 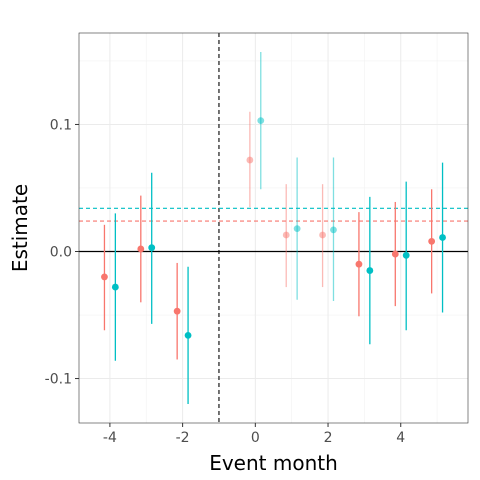 I want to click on x-axis-title: Event month, so click(x=273, y=463).